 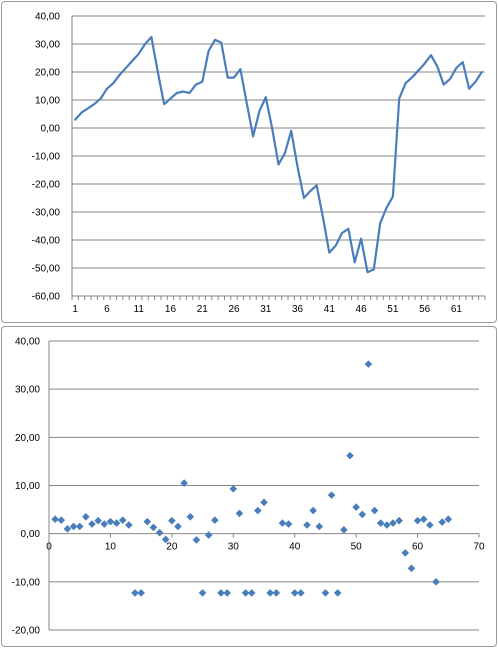 I want to click on x-tick-label: 20, so click(x=172, y=547).